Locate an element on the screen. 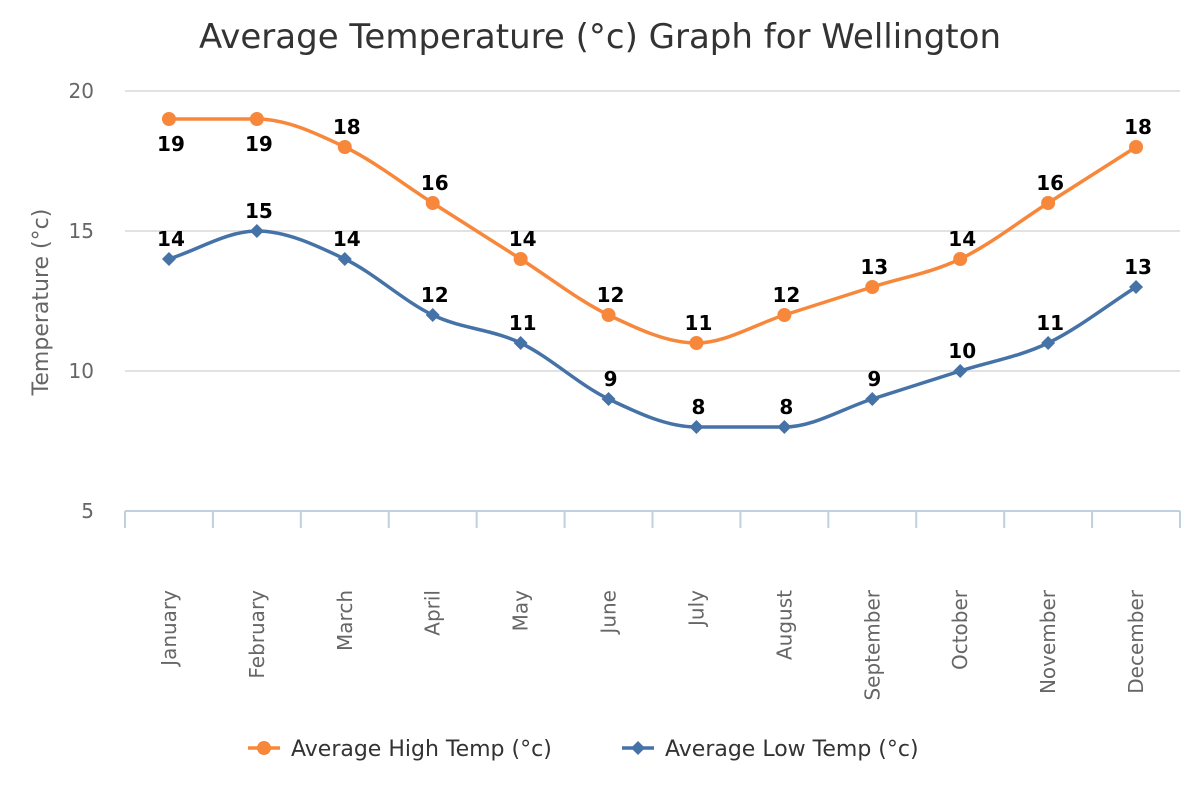  y-tick-label: 10 is located at coordinates (81, 371).